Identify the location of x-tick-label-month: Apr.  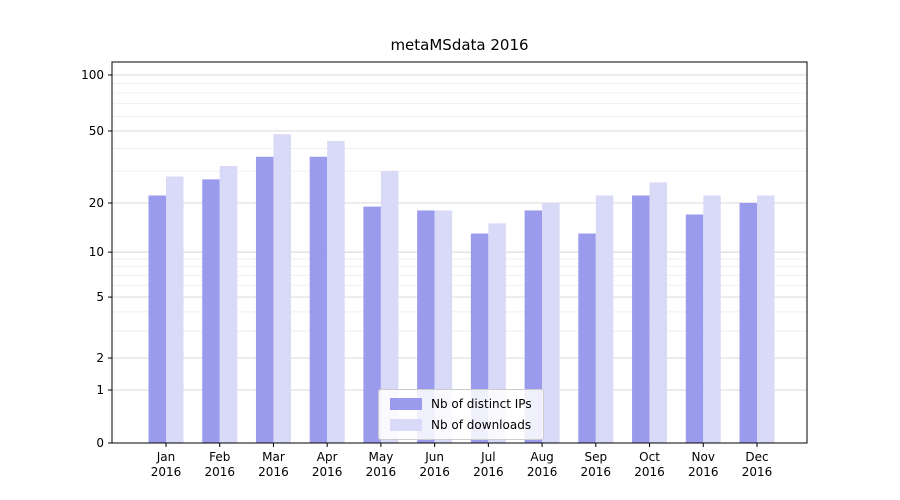
(327, 457).